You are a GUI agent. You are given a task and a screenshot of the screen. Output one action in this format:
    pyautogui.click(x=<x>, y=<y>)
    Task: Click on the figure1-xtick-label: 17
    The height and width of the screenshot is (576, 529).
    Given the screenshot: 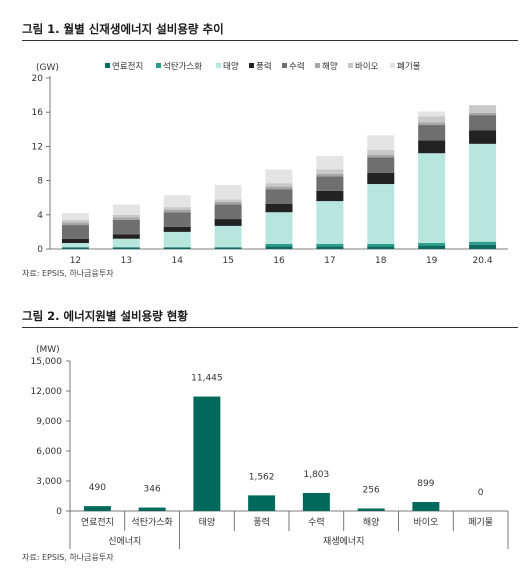 What is the action you would take?
    pyautogui.click(x=329, y=261)
    